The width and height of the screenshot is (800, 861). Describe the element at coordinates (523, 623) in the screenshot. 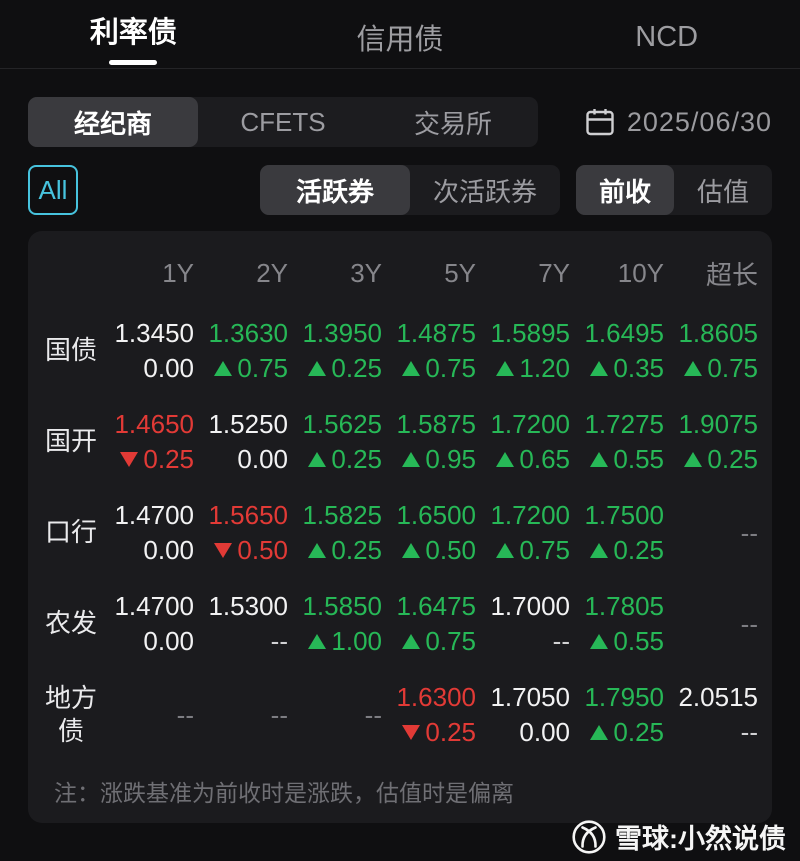

I see `rate-cell: 1.7000 --` at that location.